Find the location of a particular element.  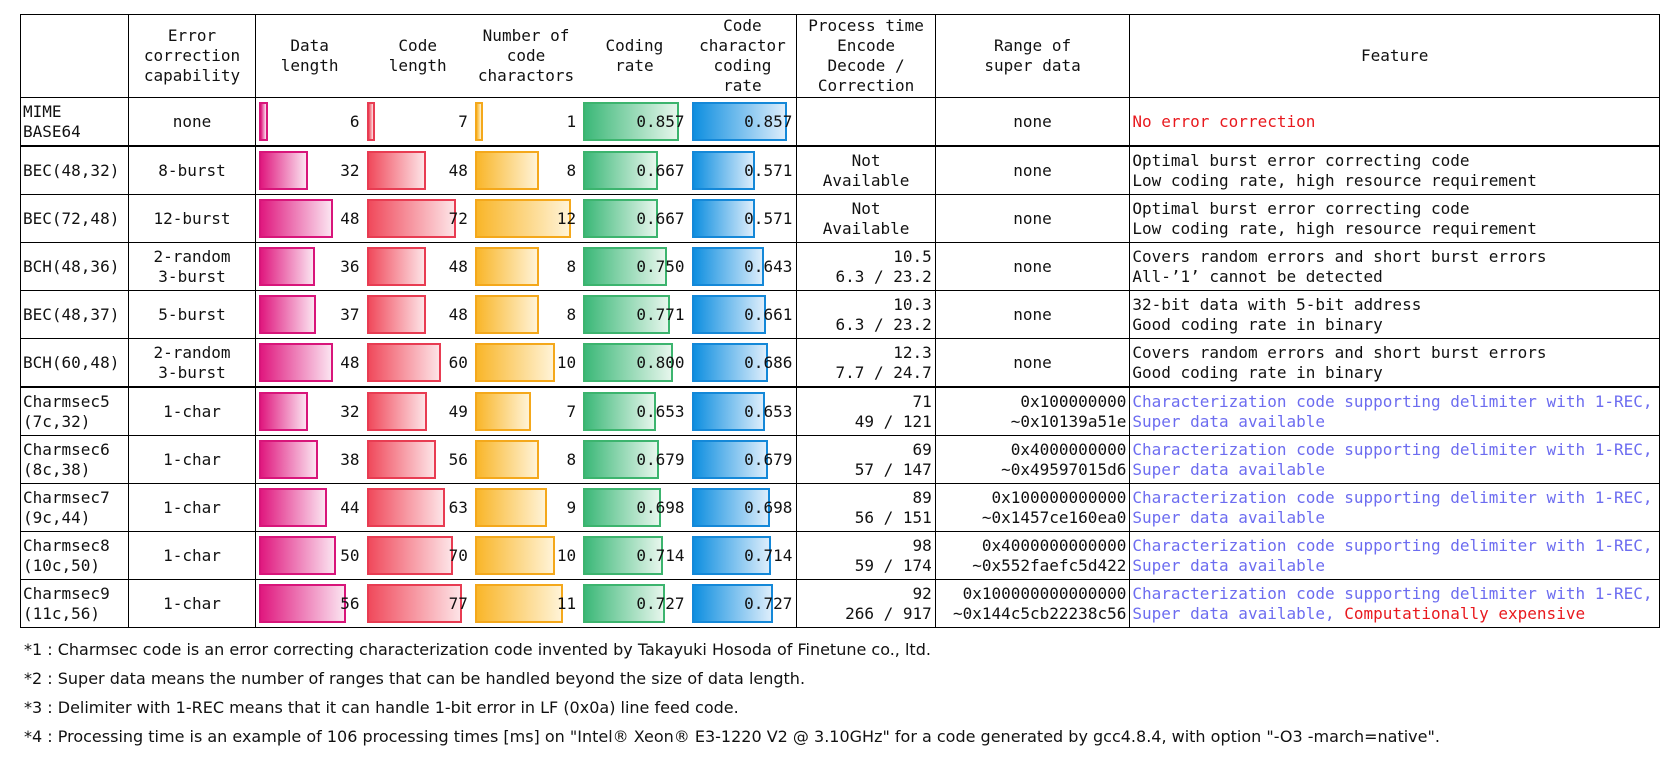

header-char-coding-rate: Code charactor coding rate is located at coordinates (743, 56).